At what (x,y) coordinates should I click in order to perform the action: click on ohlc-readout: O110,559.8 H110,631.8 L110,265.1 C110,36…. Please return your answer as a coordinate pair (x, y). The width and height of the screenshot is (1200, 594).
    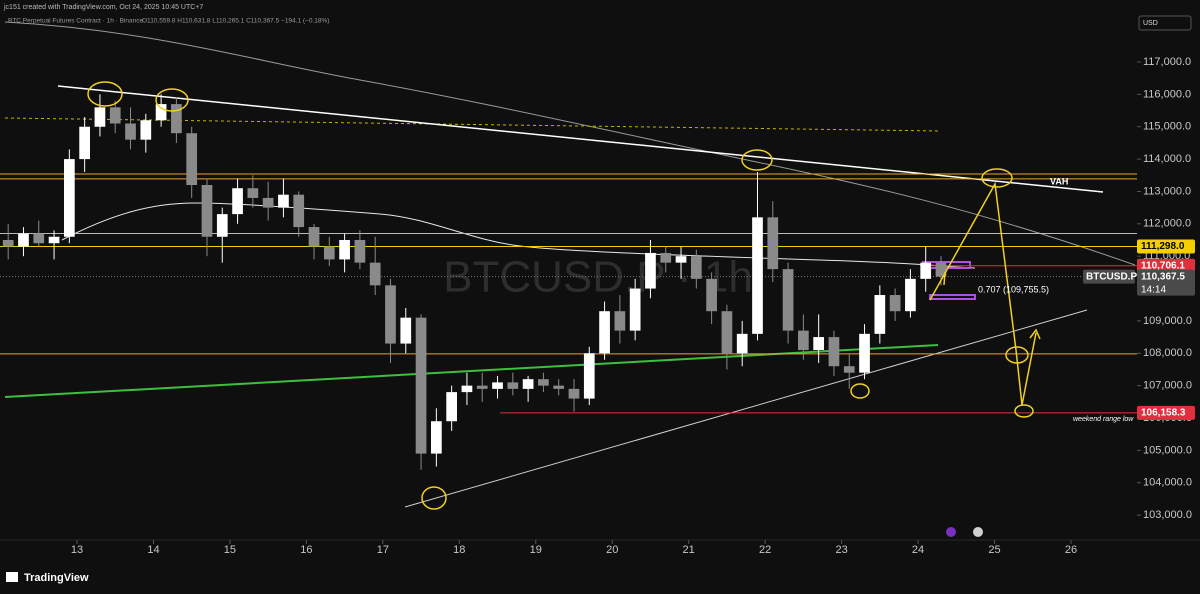
    Looking at the image, I should click on (235, 21).